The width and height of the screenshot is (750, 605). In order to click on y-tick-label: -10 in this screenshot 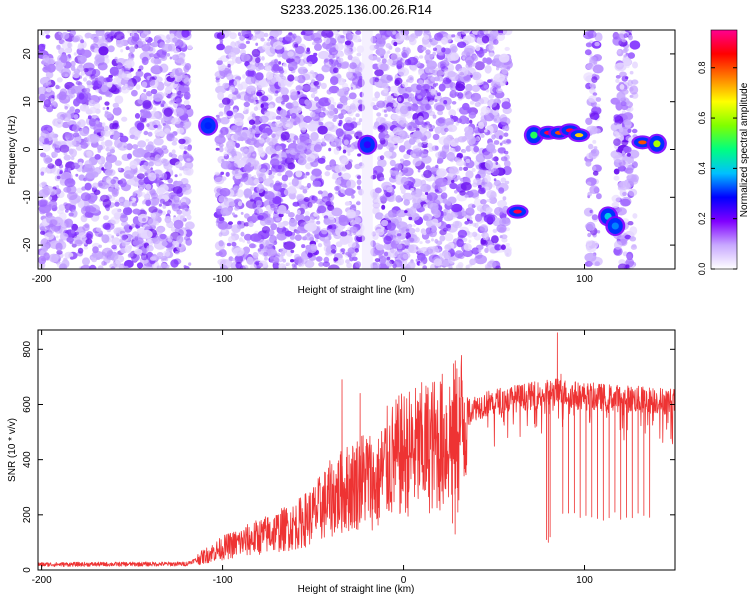, I will do `click(27, 197)`.